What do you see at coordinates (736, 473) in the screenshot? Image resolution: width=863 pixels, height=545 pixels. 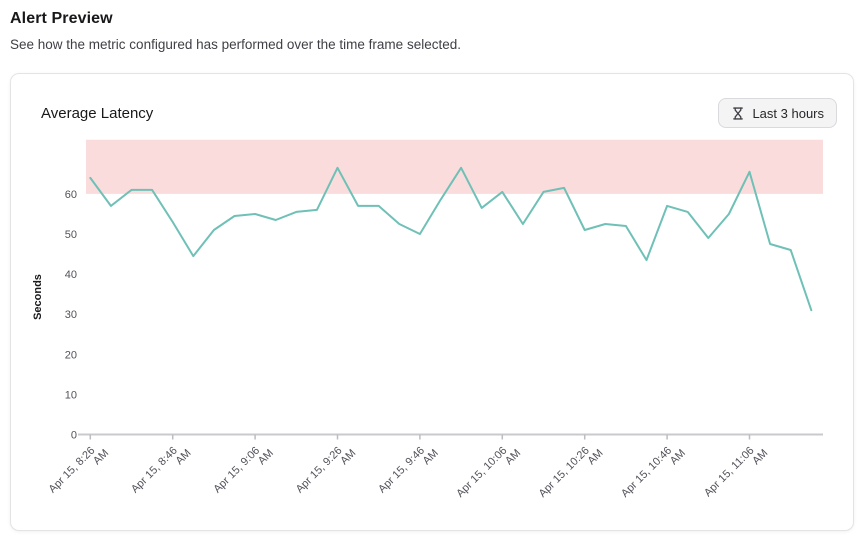 I see `x-tick-label: Apr 15, 11:06AM` at bounding box center [736, 473].